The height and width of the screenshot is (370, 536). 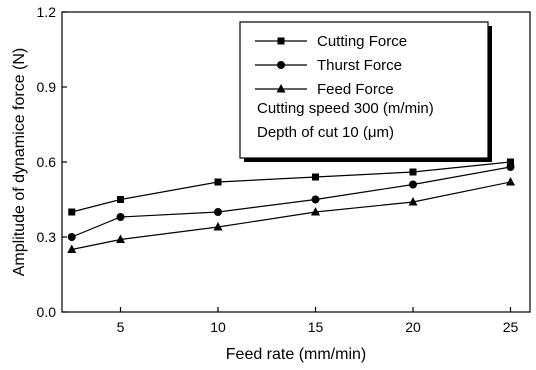 I want to click on series-line-cutting-force, so click(x=291, y=187).